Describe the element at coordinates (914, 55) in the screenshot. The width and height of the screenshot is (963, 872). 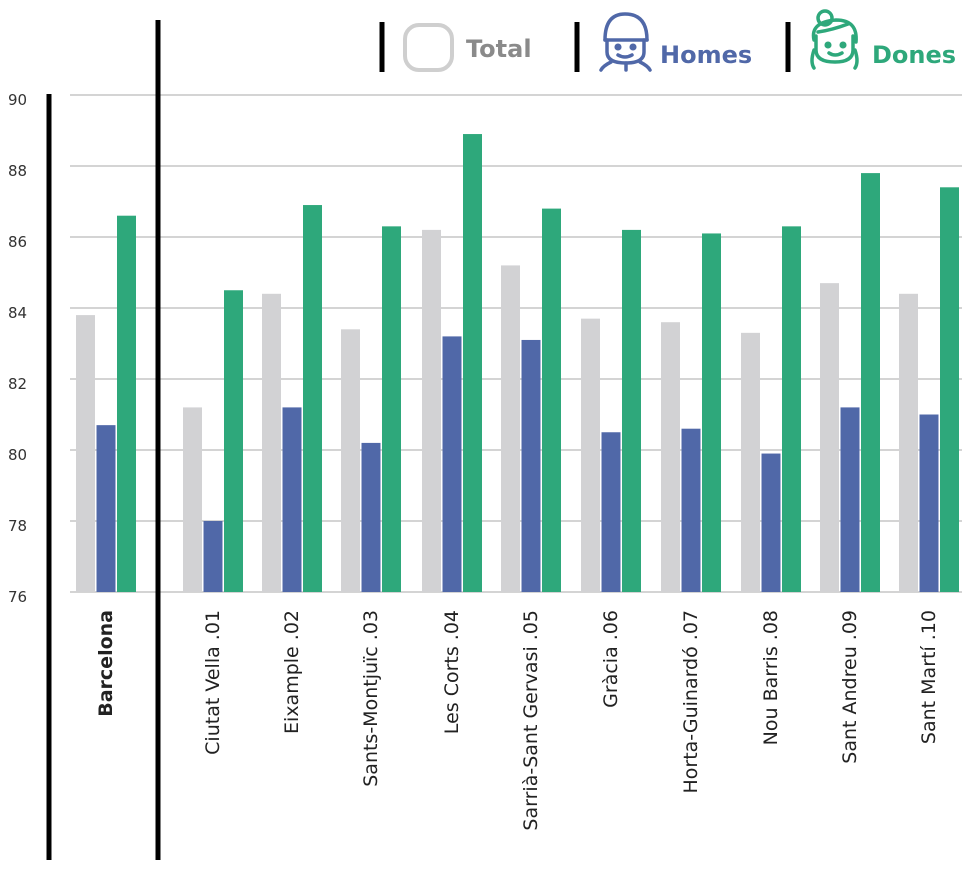
I see `legend-dones-label: Dones` at that location.